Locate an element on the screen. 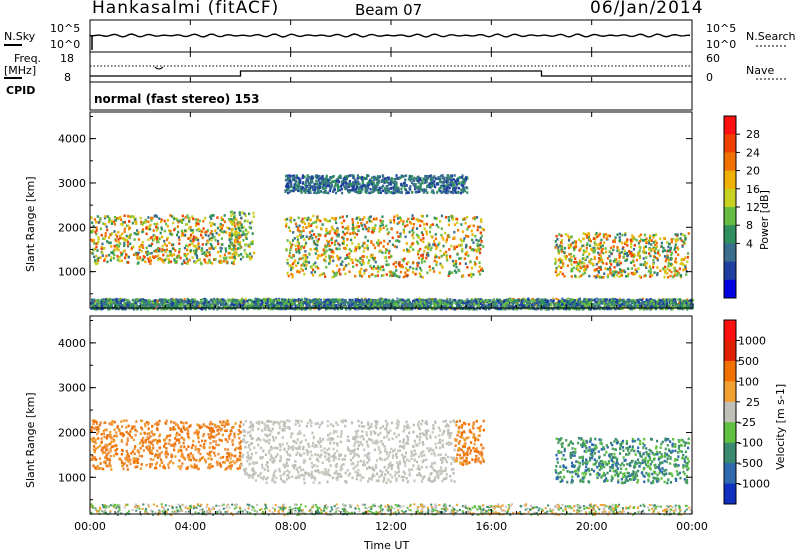  nave-tick-top: 60 is located at coordinates (713, 58).